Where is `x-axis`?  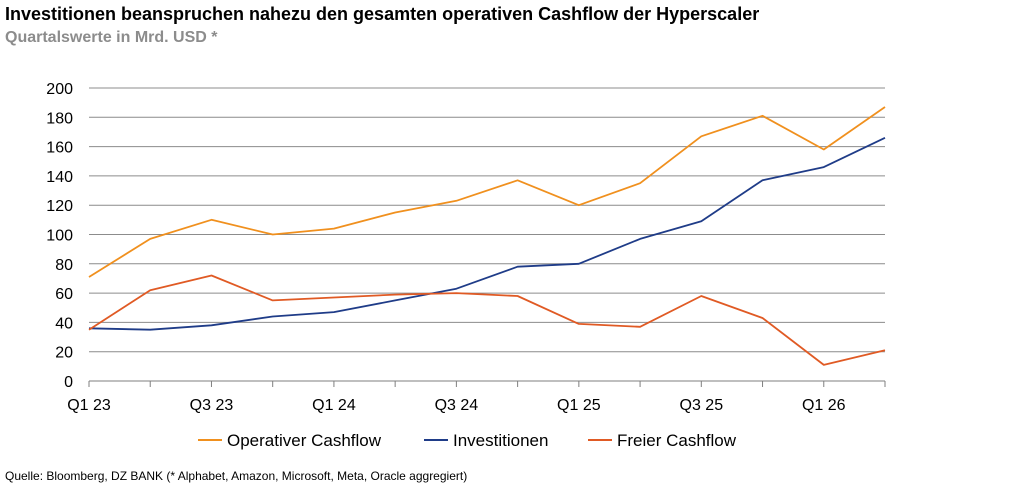
x-axis is located at coordinates (487, 383).